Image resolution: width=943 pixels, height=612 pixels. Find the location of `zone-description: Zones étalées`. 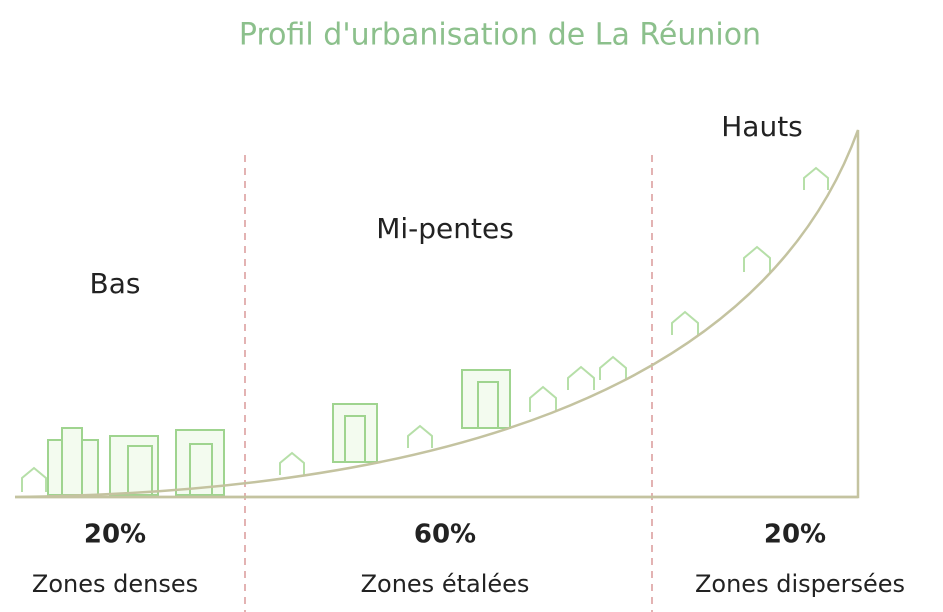

zone-description: Zones étalées is located at coordinates (445, 584).